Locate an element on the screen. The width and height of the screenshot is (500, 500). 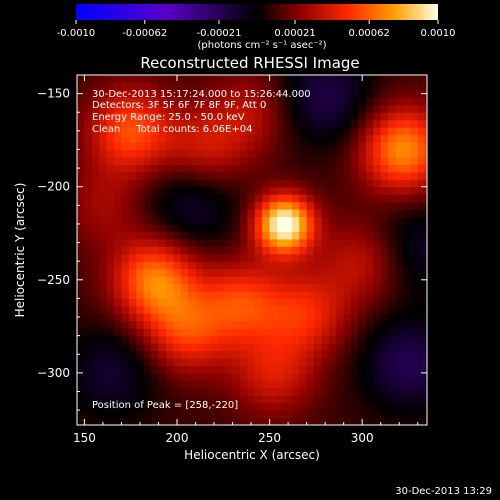
x-tick-label: 300 is located at coordinates (362, 438).